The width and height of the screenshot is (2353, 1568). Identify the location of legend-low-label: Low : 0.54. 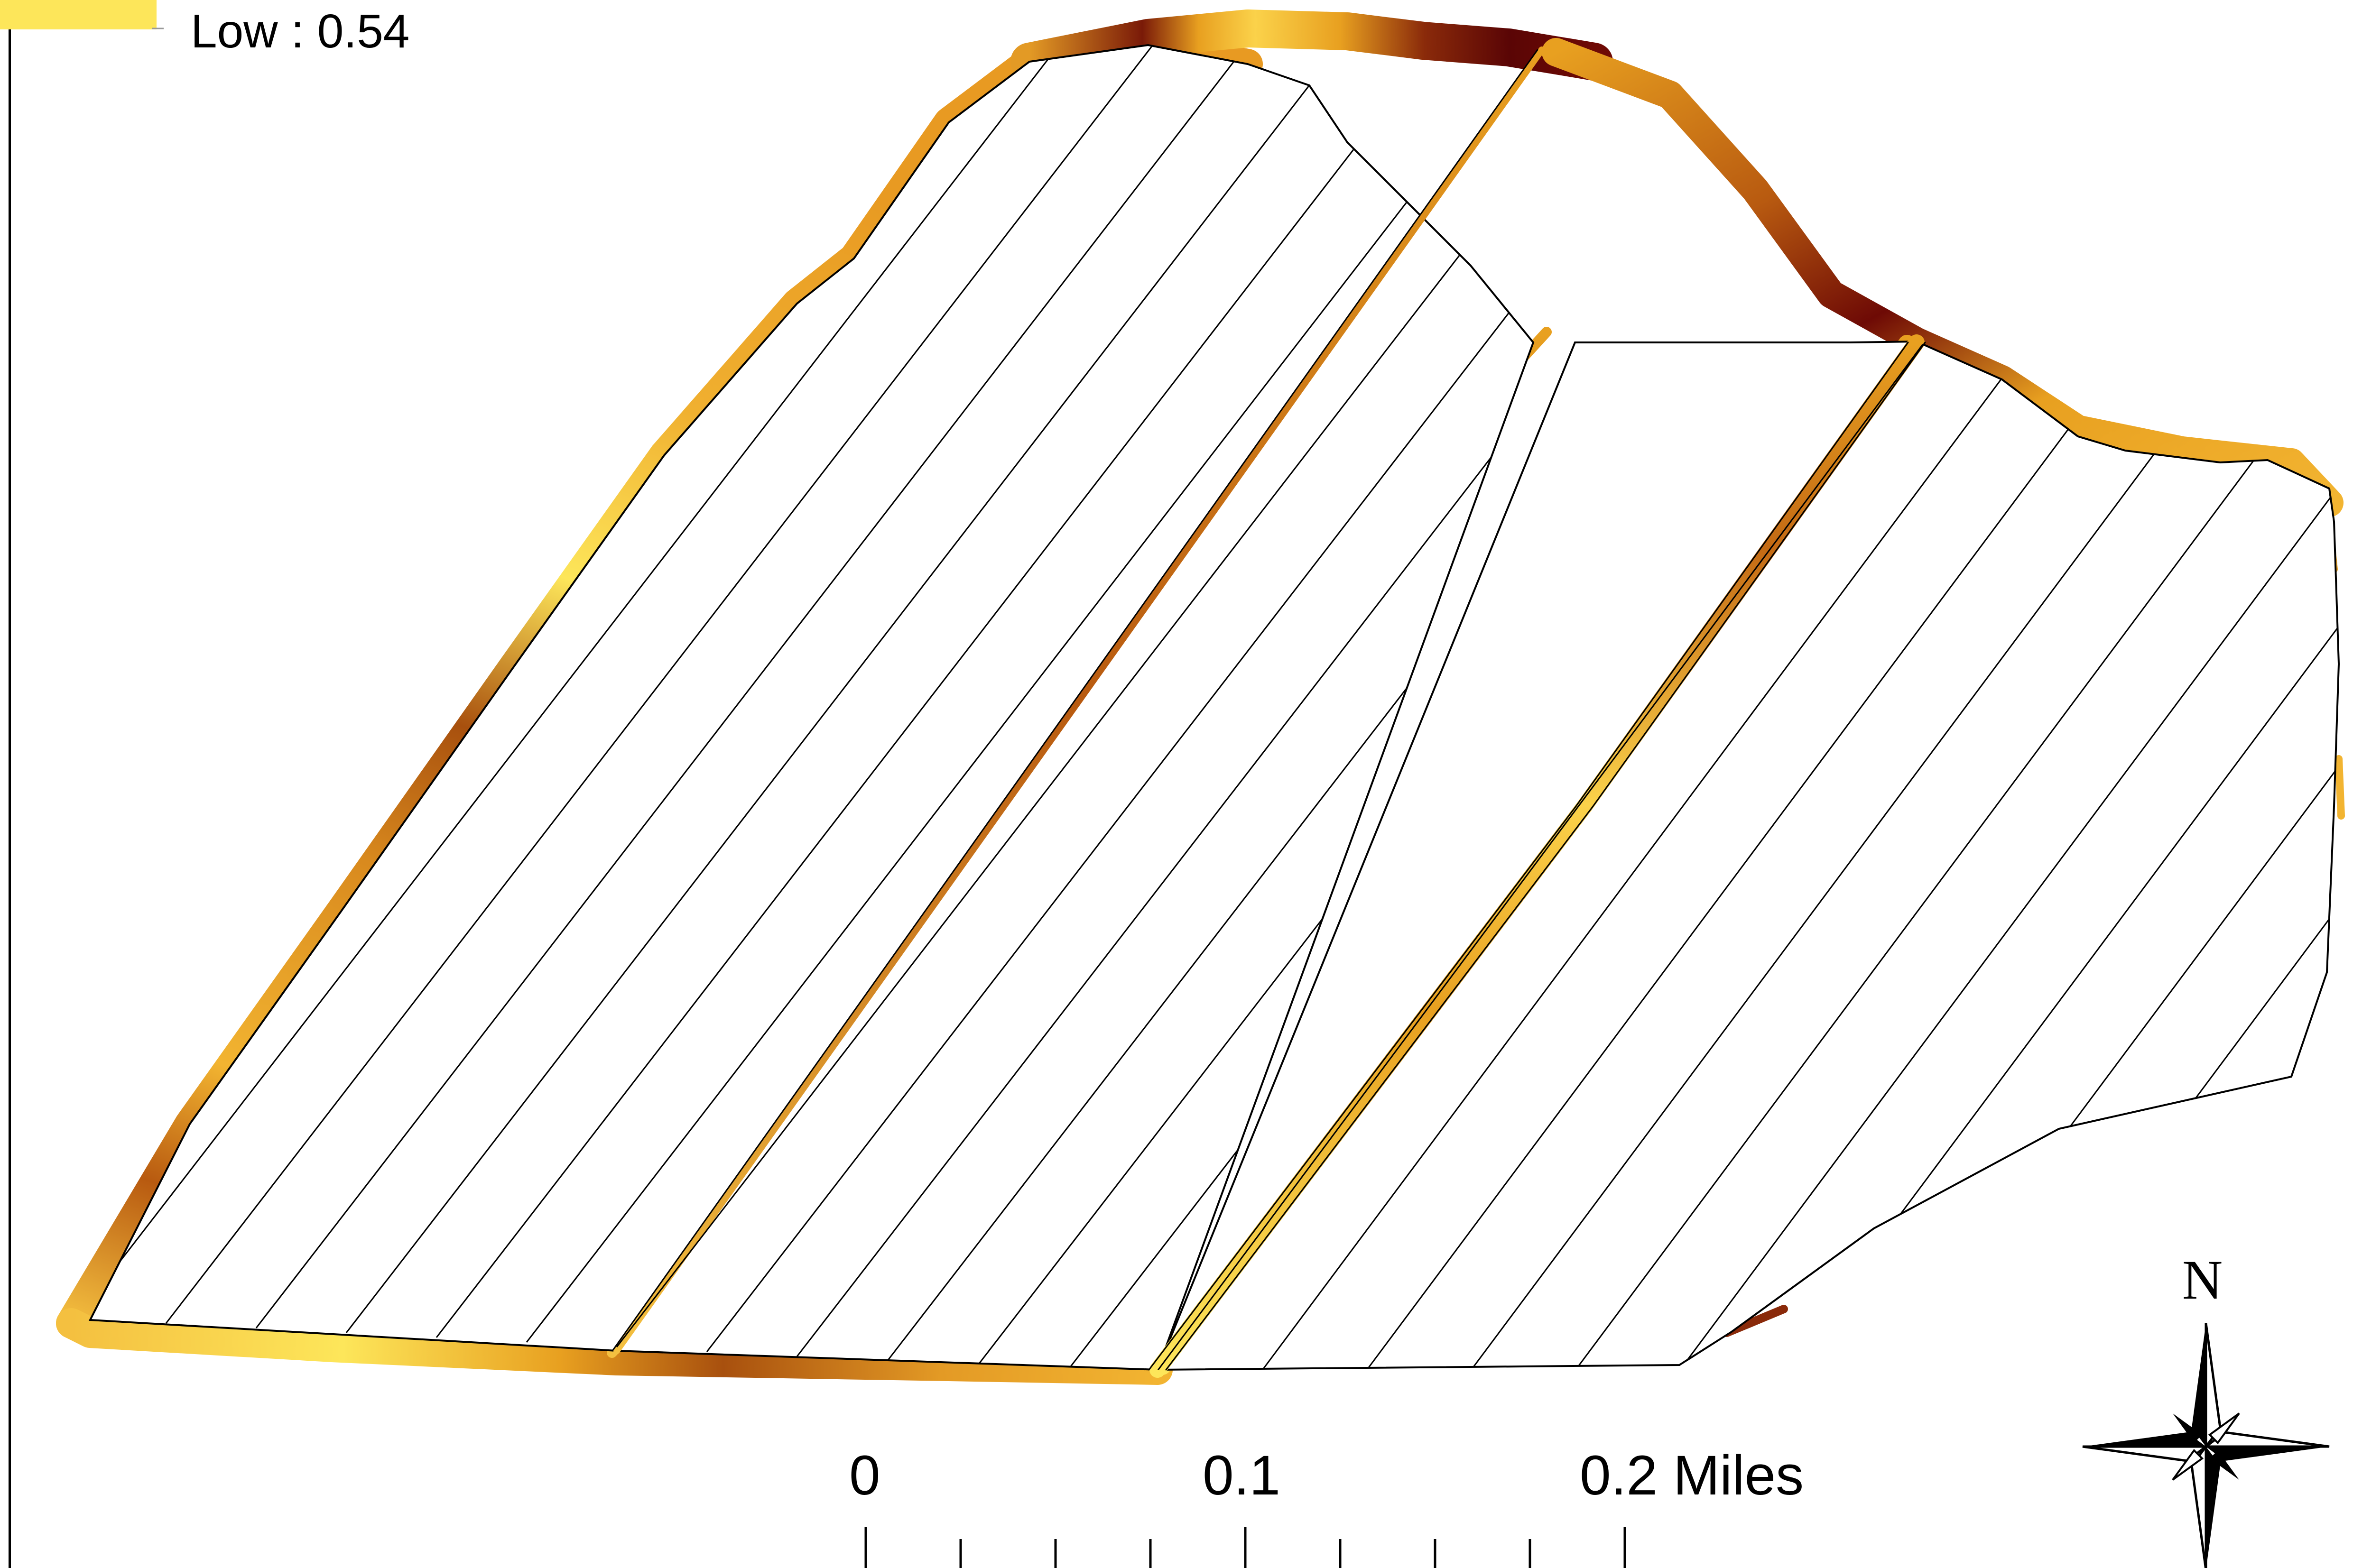
(300, 32).